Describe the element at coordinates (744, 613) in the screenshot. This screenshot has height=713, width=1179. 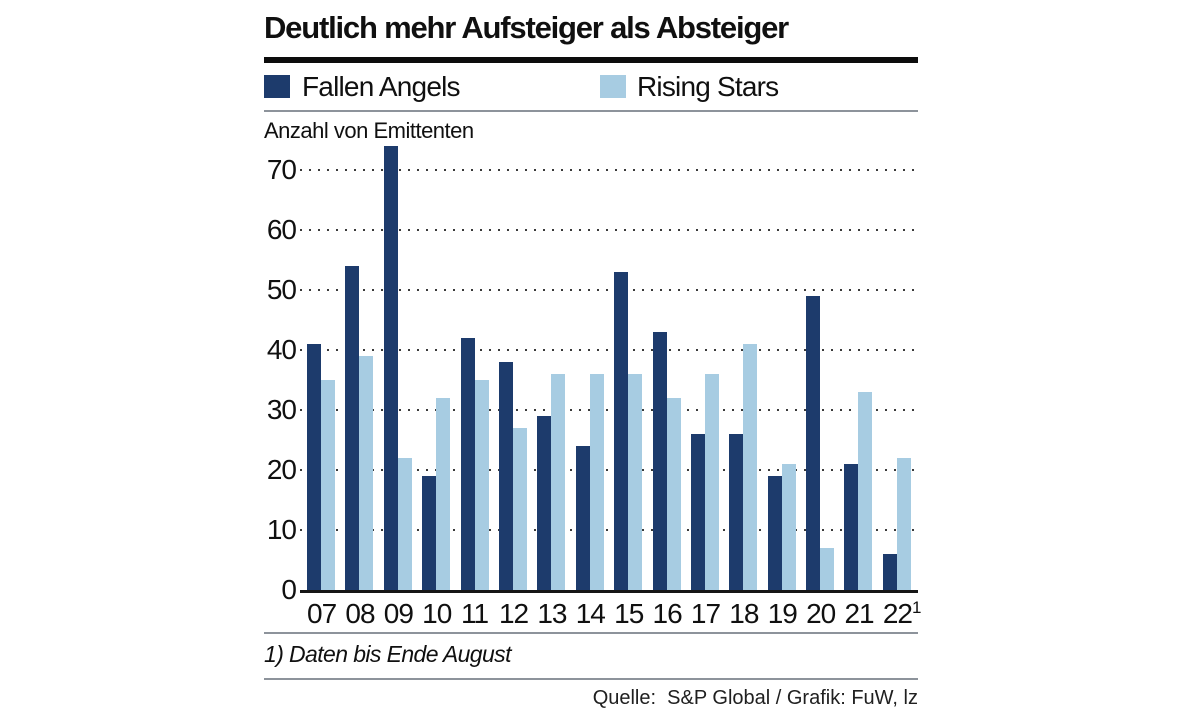
I see `x-tick-label-18: 18` at that location.